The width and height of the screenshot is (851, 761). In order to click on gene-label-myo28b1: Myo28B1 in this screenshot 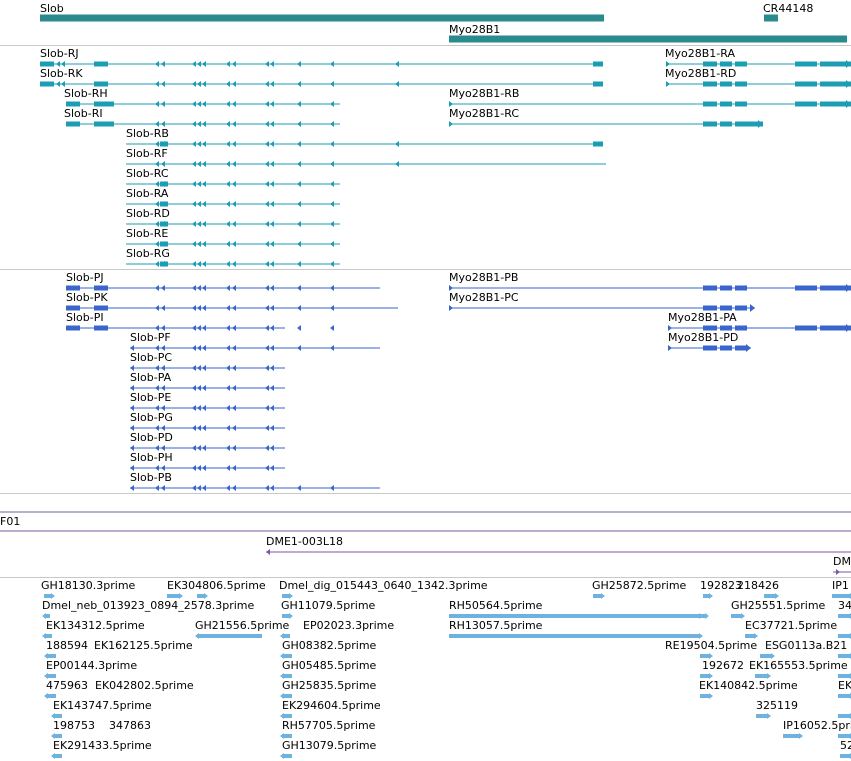, I will do `click(475, 29)`.